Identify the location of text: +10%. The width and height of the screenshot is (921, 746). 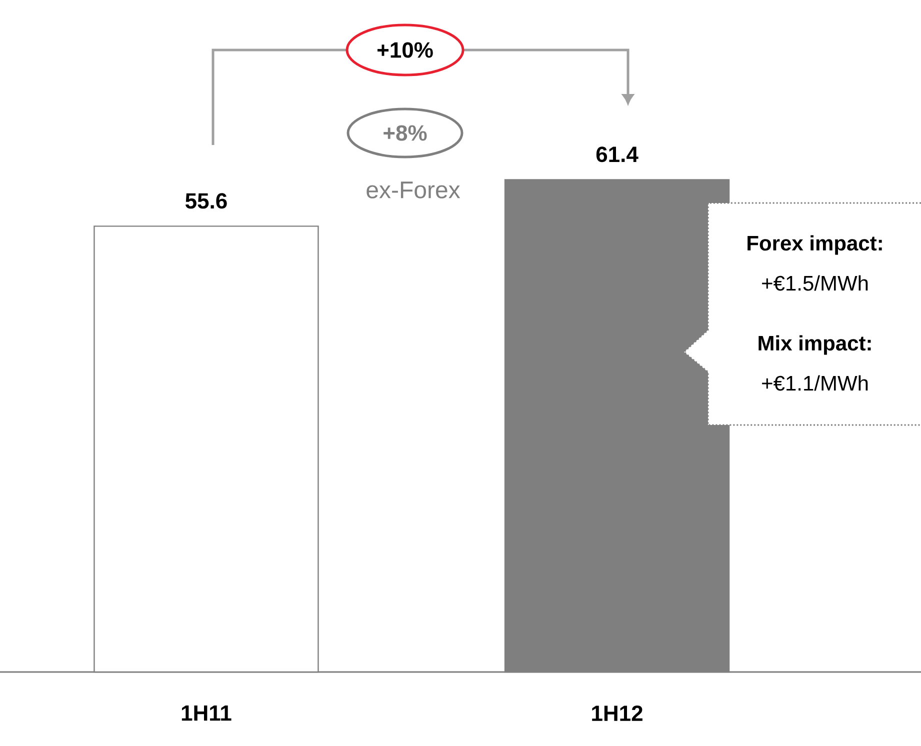
(405, 50).